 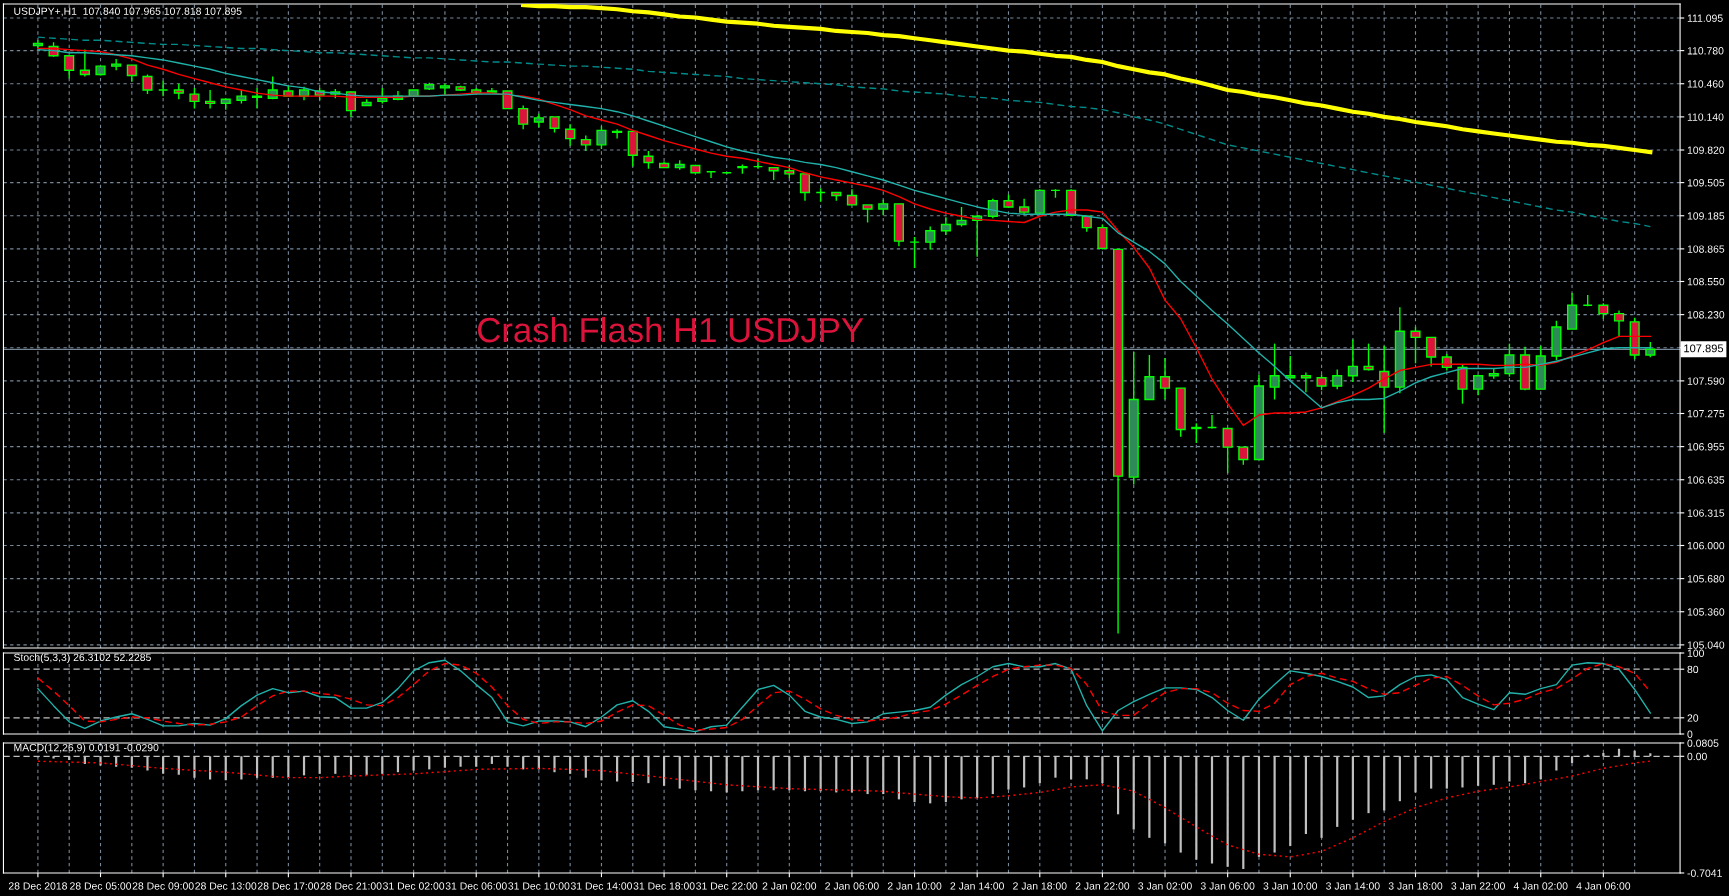 I want to click on y-tick-label: 106.635, so click(x=1706, y=480).